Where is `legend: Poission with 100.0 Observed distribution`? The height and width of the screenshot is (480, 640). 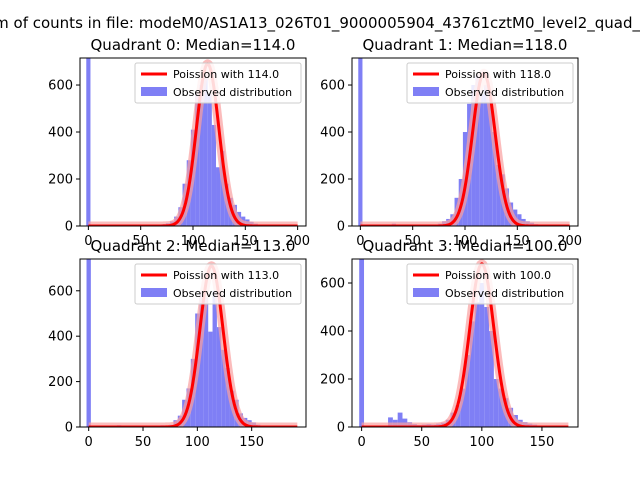 legend: Poission with 100.0 Observed distribution is located at coordinates (490, 284).